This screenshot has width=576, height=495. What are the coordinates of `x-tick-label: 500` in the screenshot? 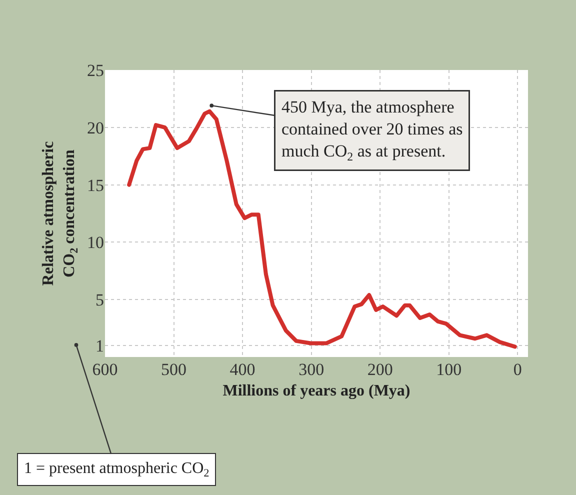 It's located at (174, 369).